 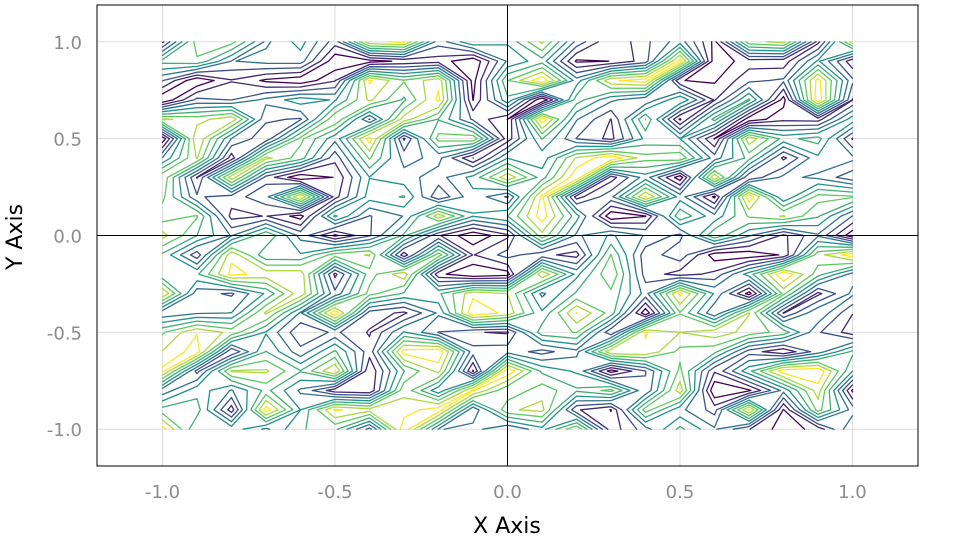 What do you see at coordinates (67, 43) in the screenshot?
I see `y-tick-label: 1.0` at bounding box center [67, 43].